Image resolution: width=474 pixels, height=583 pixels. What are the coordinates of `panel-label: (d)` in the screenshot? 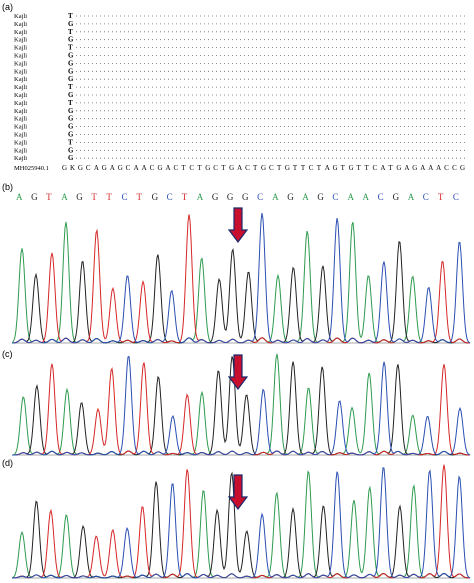 It's located at (7, 463).